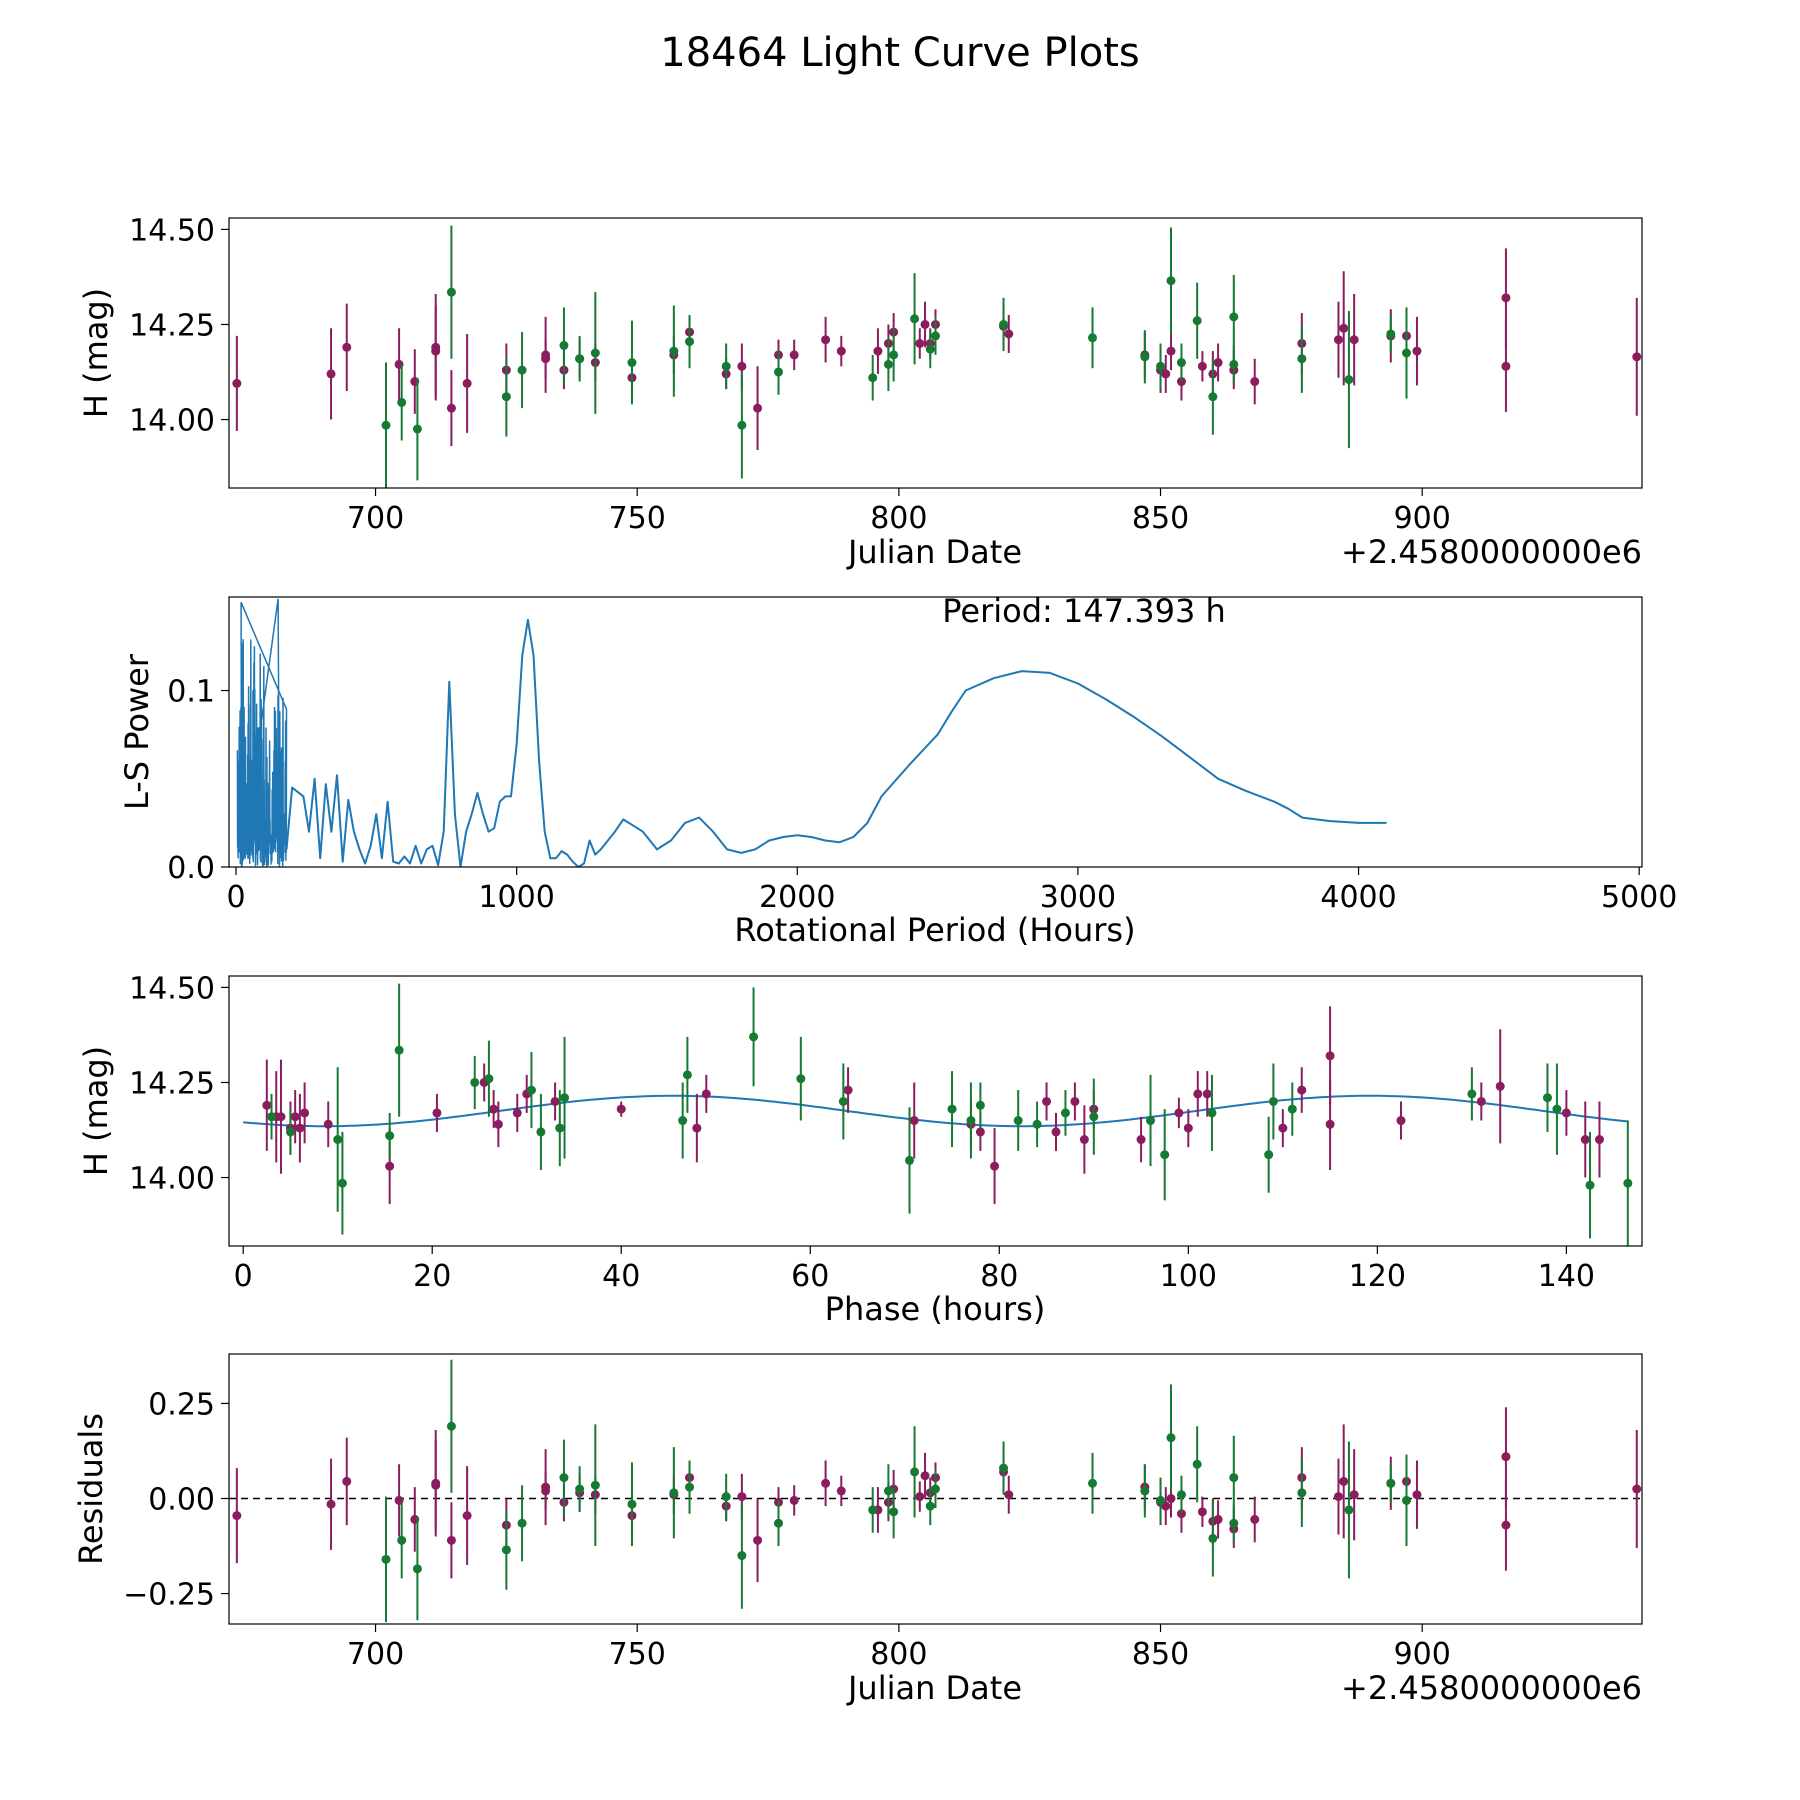 Image resolution: width=1800 pixels, height=1800 pixels. Describe the element at coordinates (898, 518) in the screenshot. I see `lightcurve-xtick-label: 800` at that location.